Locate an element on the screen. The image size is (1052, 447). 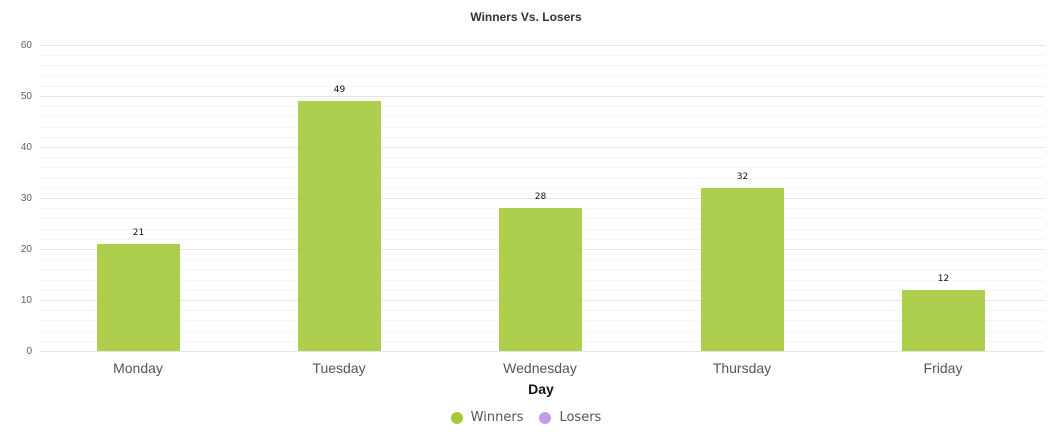
legend-item-losers: Losers is located at coordinates (570, 417).